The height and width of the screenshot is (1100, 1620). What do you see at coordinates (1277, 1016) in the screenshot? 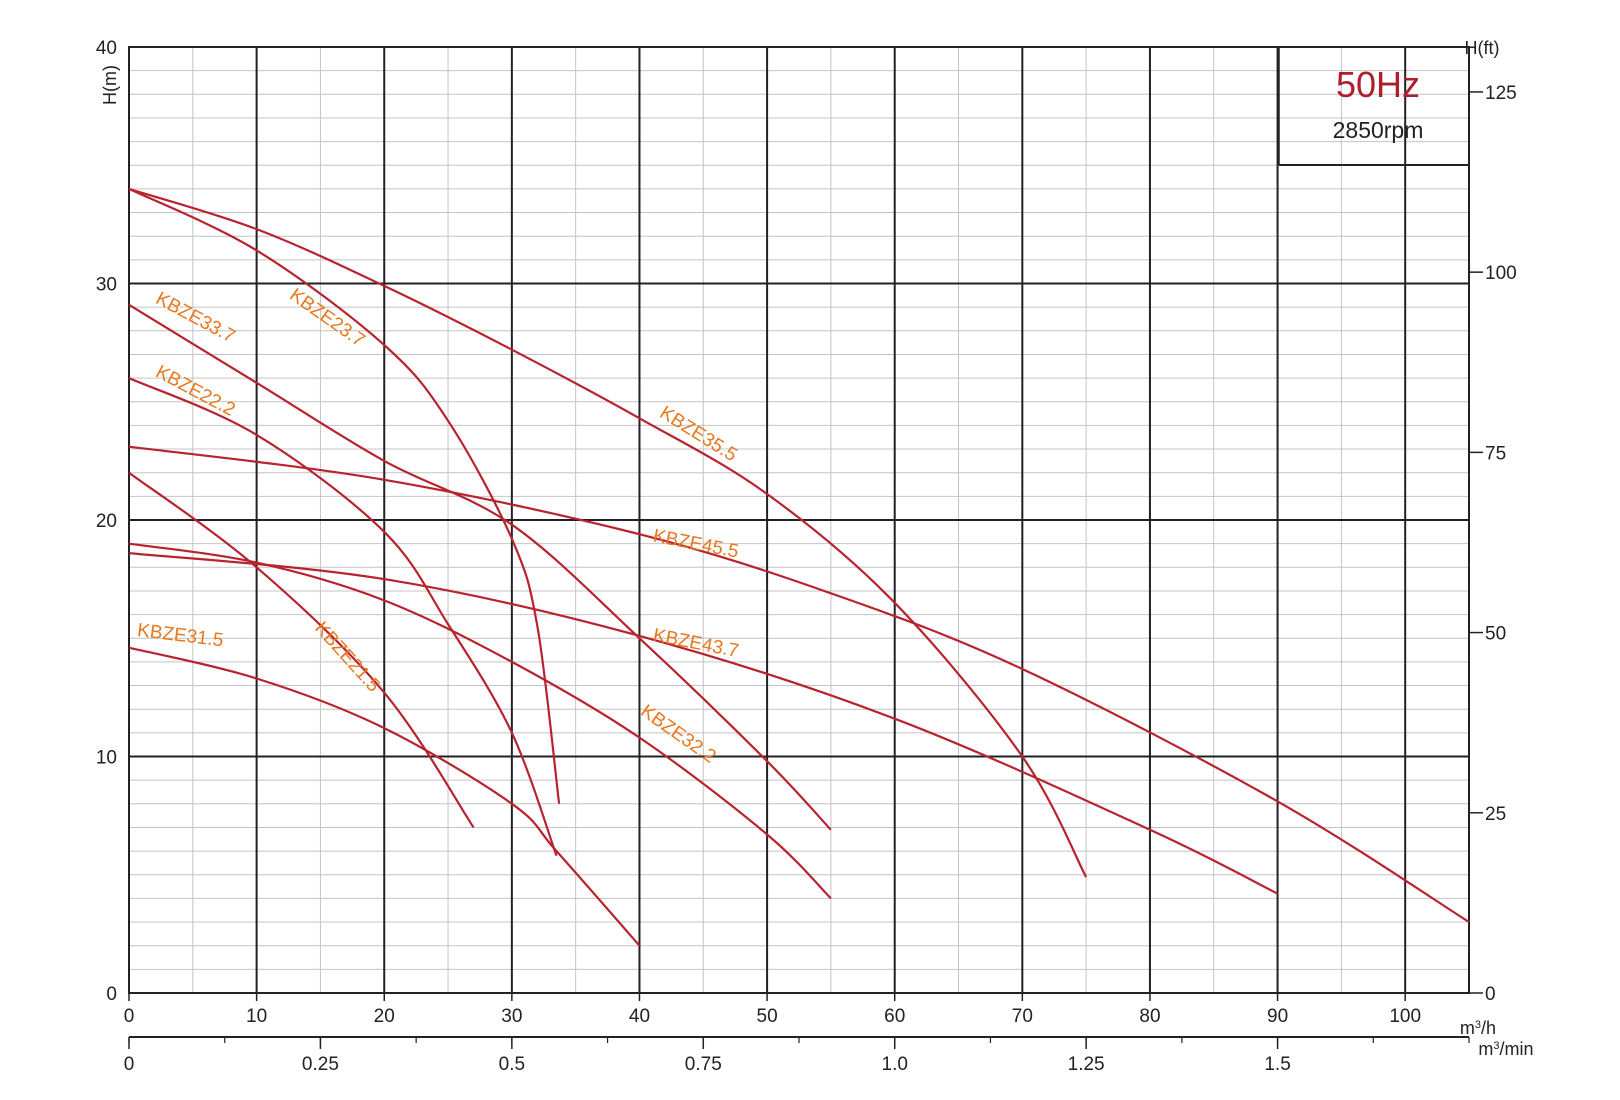
I see `x-h-tick-label: 90` at bounding box center [1277, 1016].